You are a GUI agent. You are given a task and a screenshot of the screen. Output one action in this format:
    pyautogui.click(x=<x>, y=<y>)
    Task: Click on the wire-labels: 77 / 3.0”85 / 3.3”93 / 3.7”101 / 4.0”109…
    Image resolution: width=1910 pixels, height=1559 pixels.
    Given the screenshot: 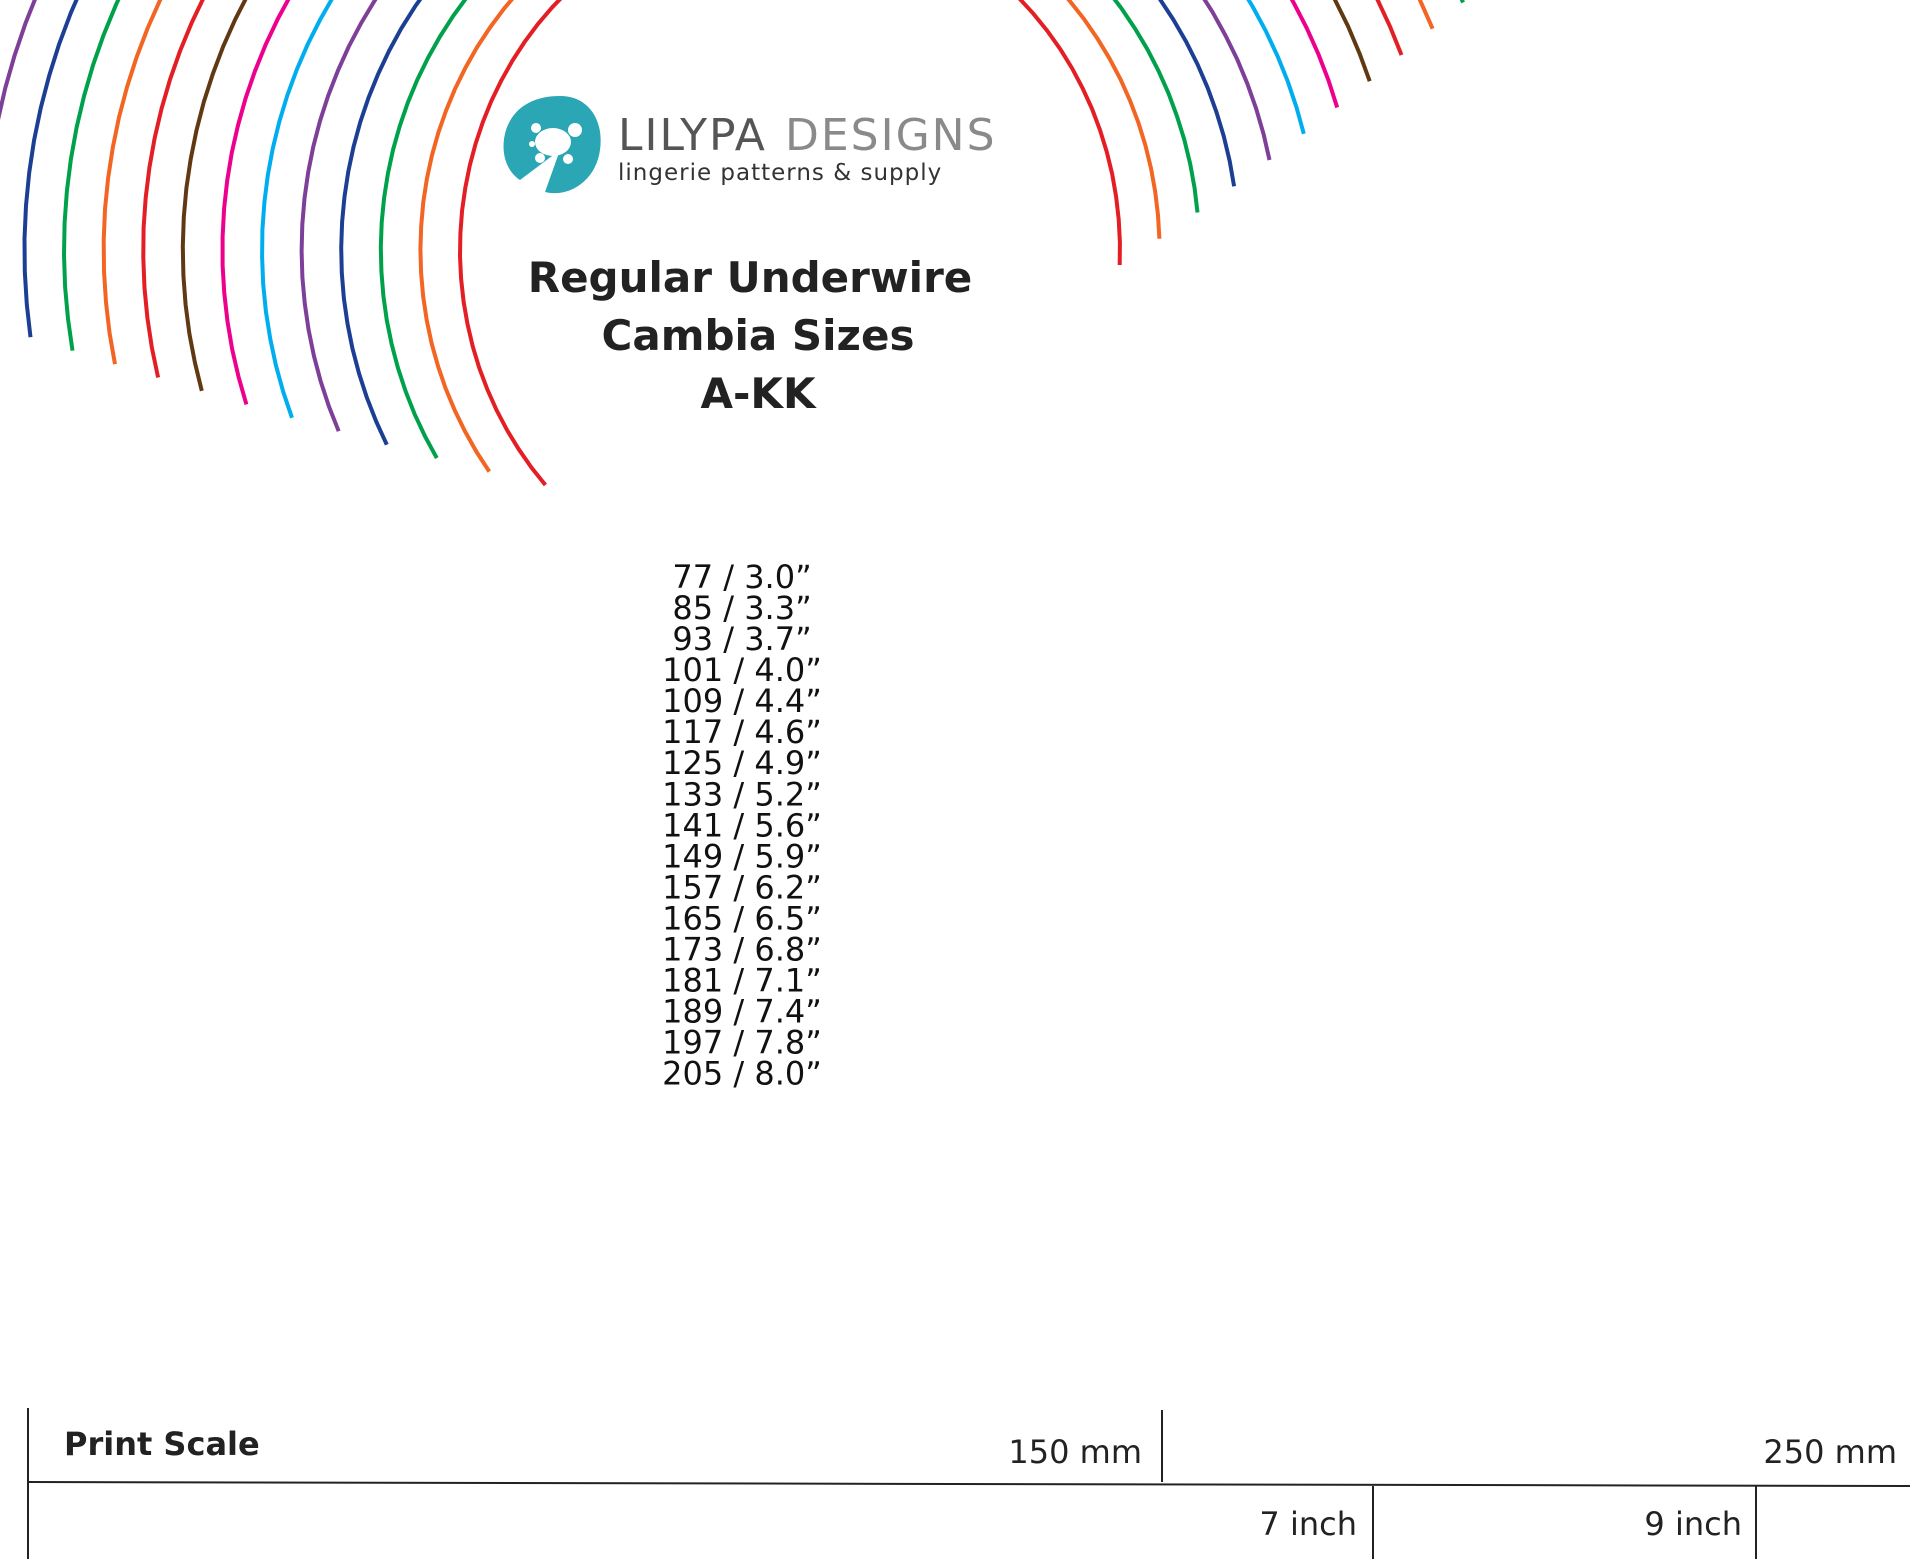 What is the action you would take?
    pyautogui.click(x=742, y=825)
    